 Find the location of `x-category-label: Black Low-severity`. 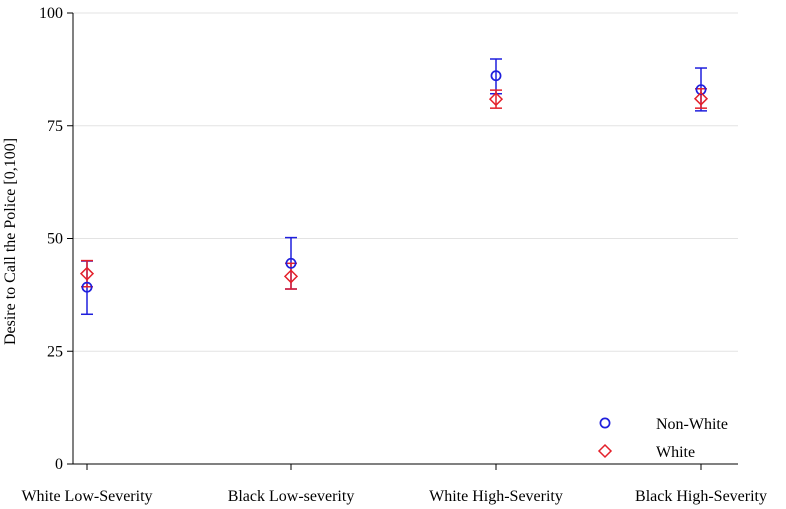

x-category-label: Black Low-severity is located at coordinates (291, 496).